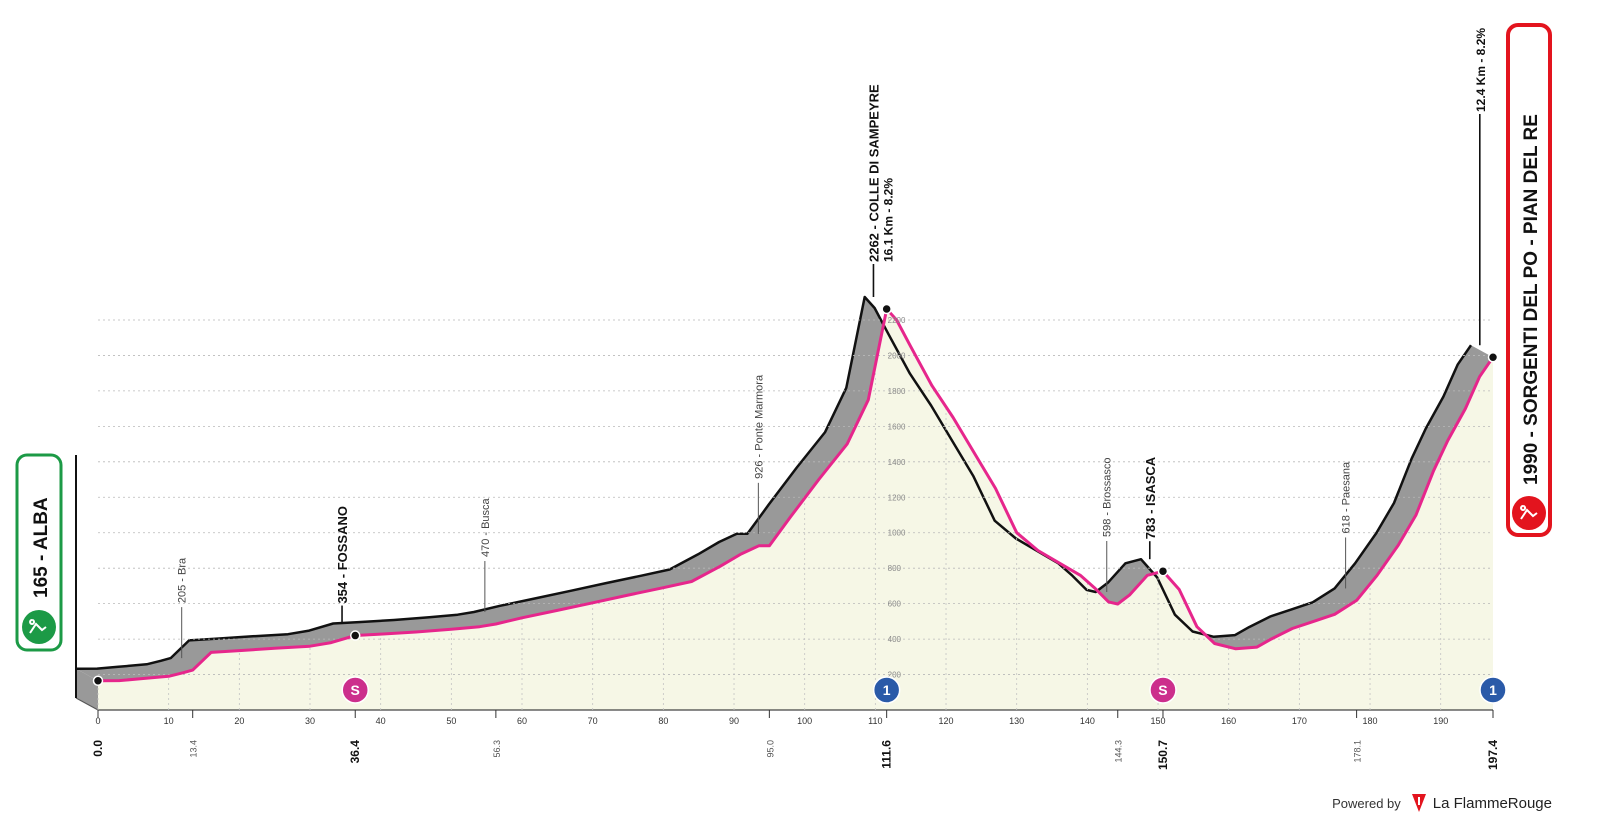  I want to click on milestone-km-label: 95.0, so click(770, 749).